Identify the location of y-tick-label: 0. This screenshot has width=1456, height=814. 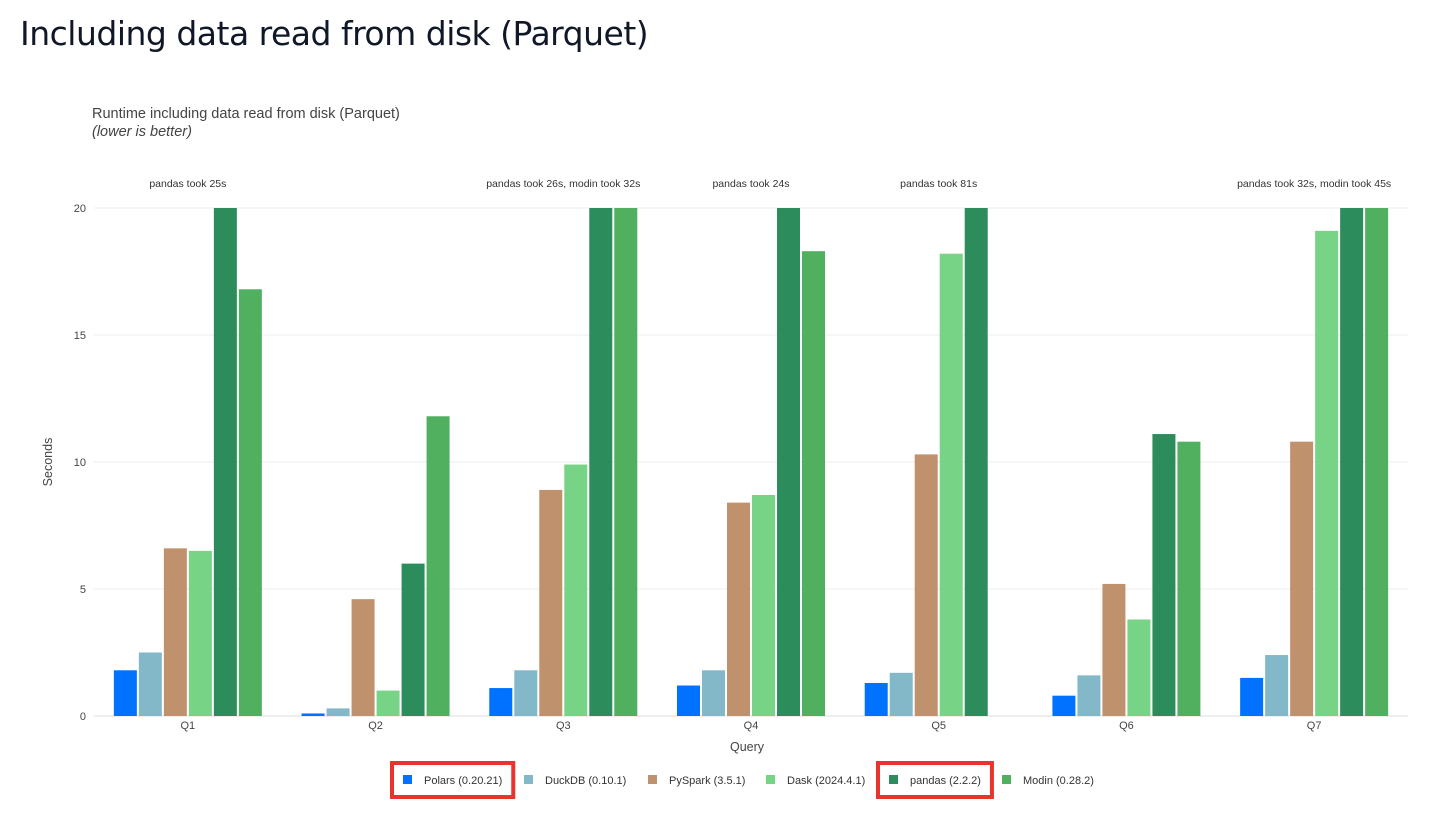
(83, 717).